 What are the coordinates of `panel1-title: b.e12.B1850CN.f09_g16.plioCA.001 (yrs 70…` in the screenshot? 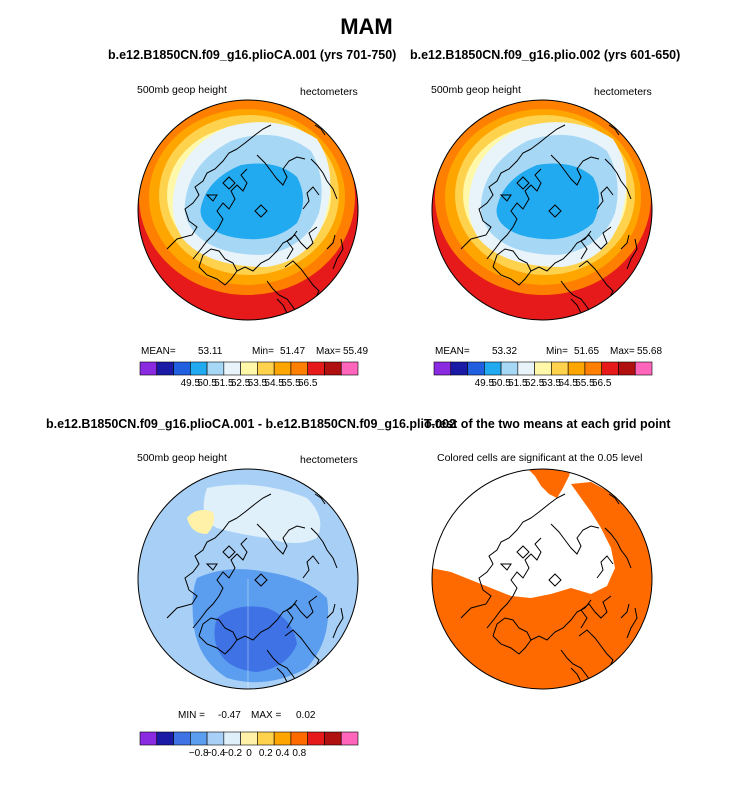 It's located at (252, 55).